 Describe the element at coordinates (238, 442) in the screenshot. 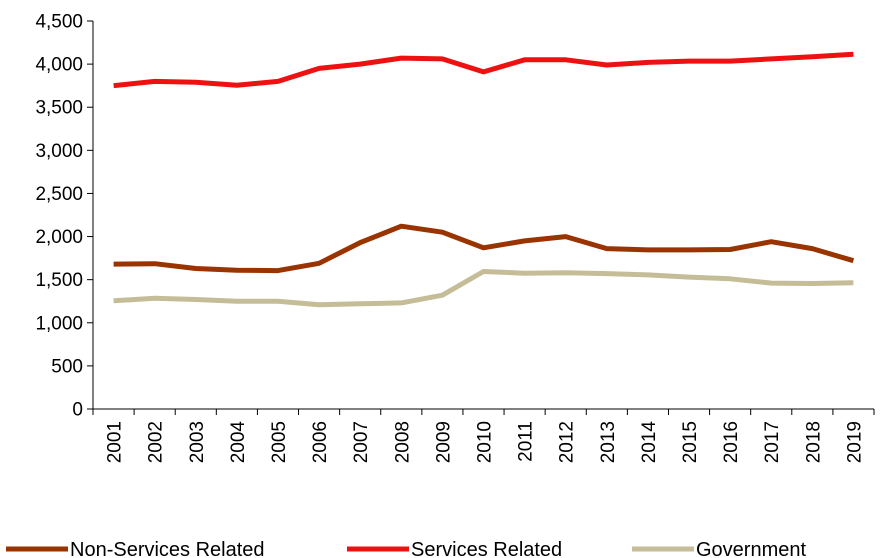

I see `x-tick-label: 2004` at that location.